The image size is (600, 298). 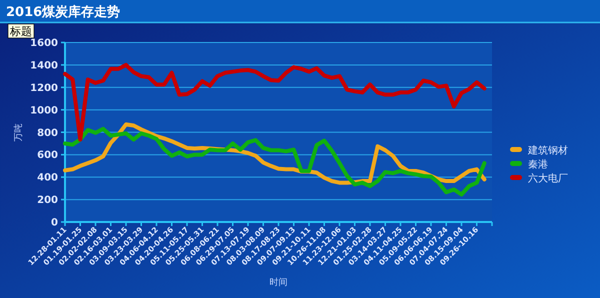 What do you see at coordinates (44, 88) in the screenshot?
I see `y-tick-label: 1200` at bounding box center [44, 88].